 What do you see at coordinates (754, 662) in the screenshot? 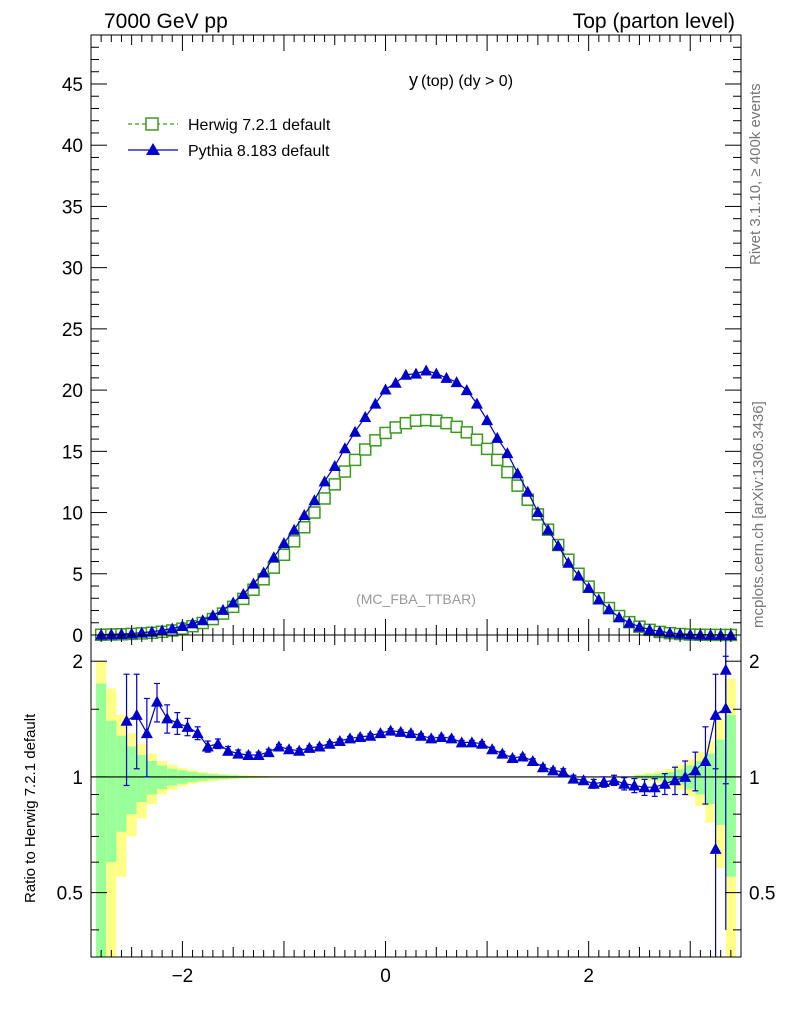
I see `ratio-ytick-label-right: 2` at bounding box center [754, 662].